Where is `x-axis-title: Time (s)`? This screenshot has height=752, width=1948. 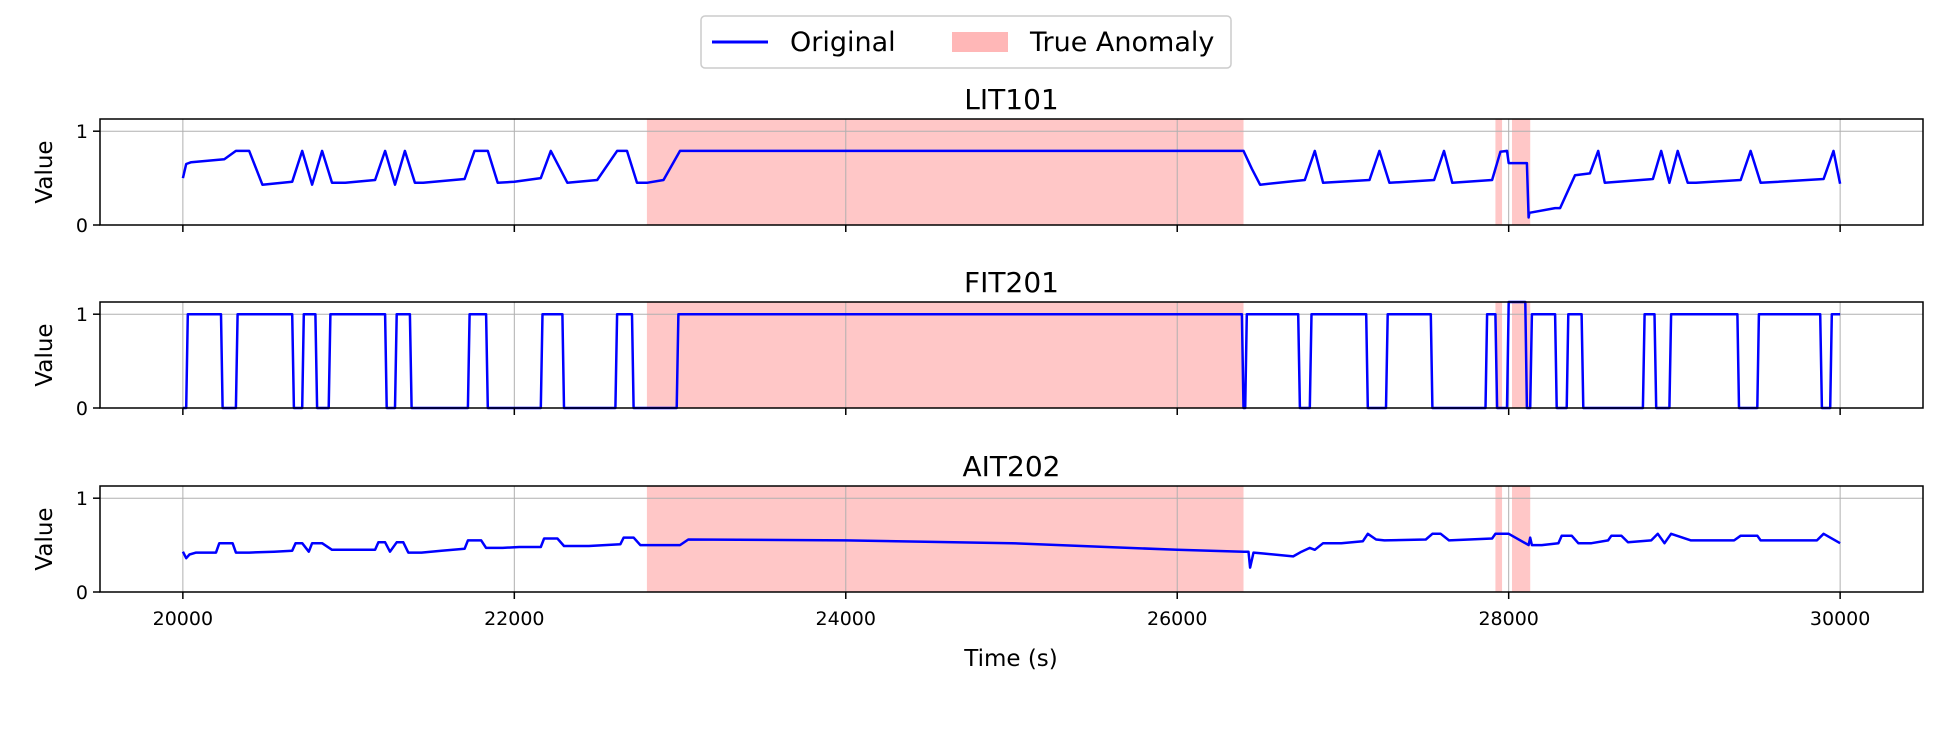
x-axis-title: Time (s) is located at coordinates (1010, 659).